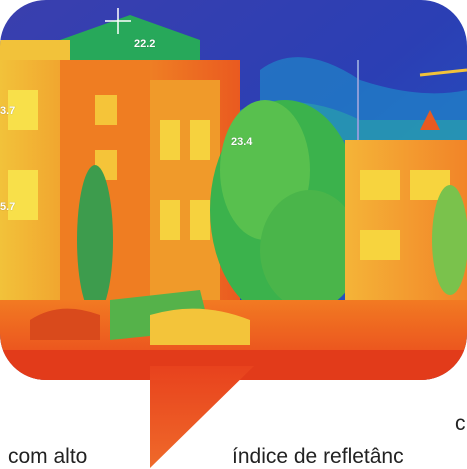 The width and height of the screenshot is (467, 469). Describe the element at coordinates (460, 423) in the screenshot. I see `caption-floating-fragment: c` at that location.